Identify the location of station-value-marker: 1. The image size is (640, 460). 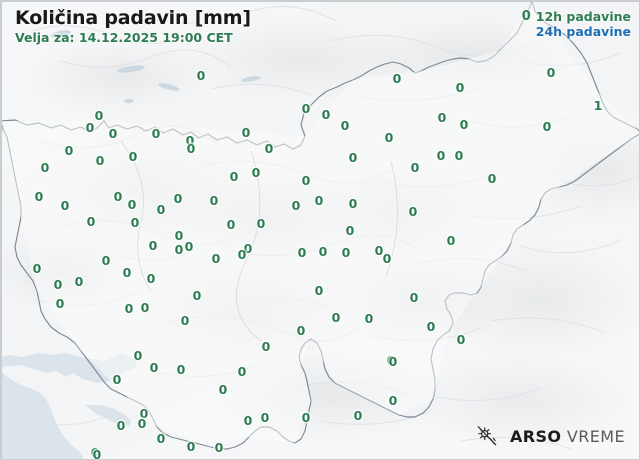
(598, 105).